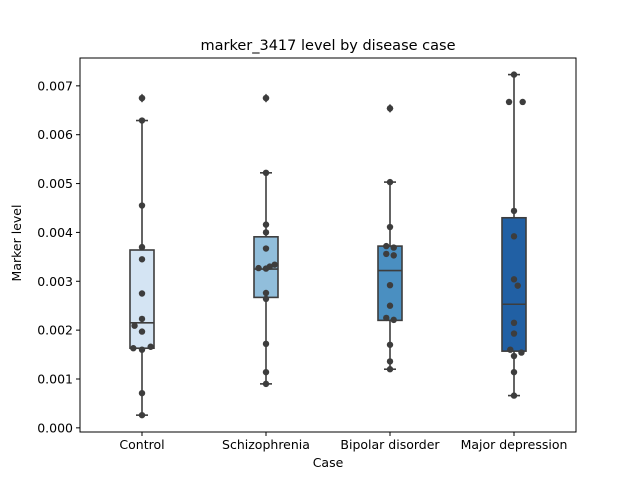  Describe the element at coordinates (390, 444) in the screenshot. I see `x-tick-label-bipolar-disorder: Bipolar disorder` at that location.